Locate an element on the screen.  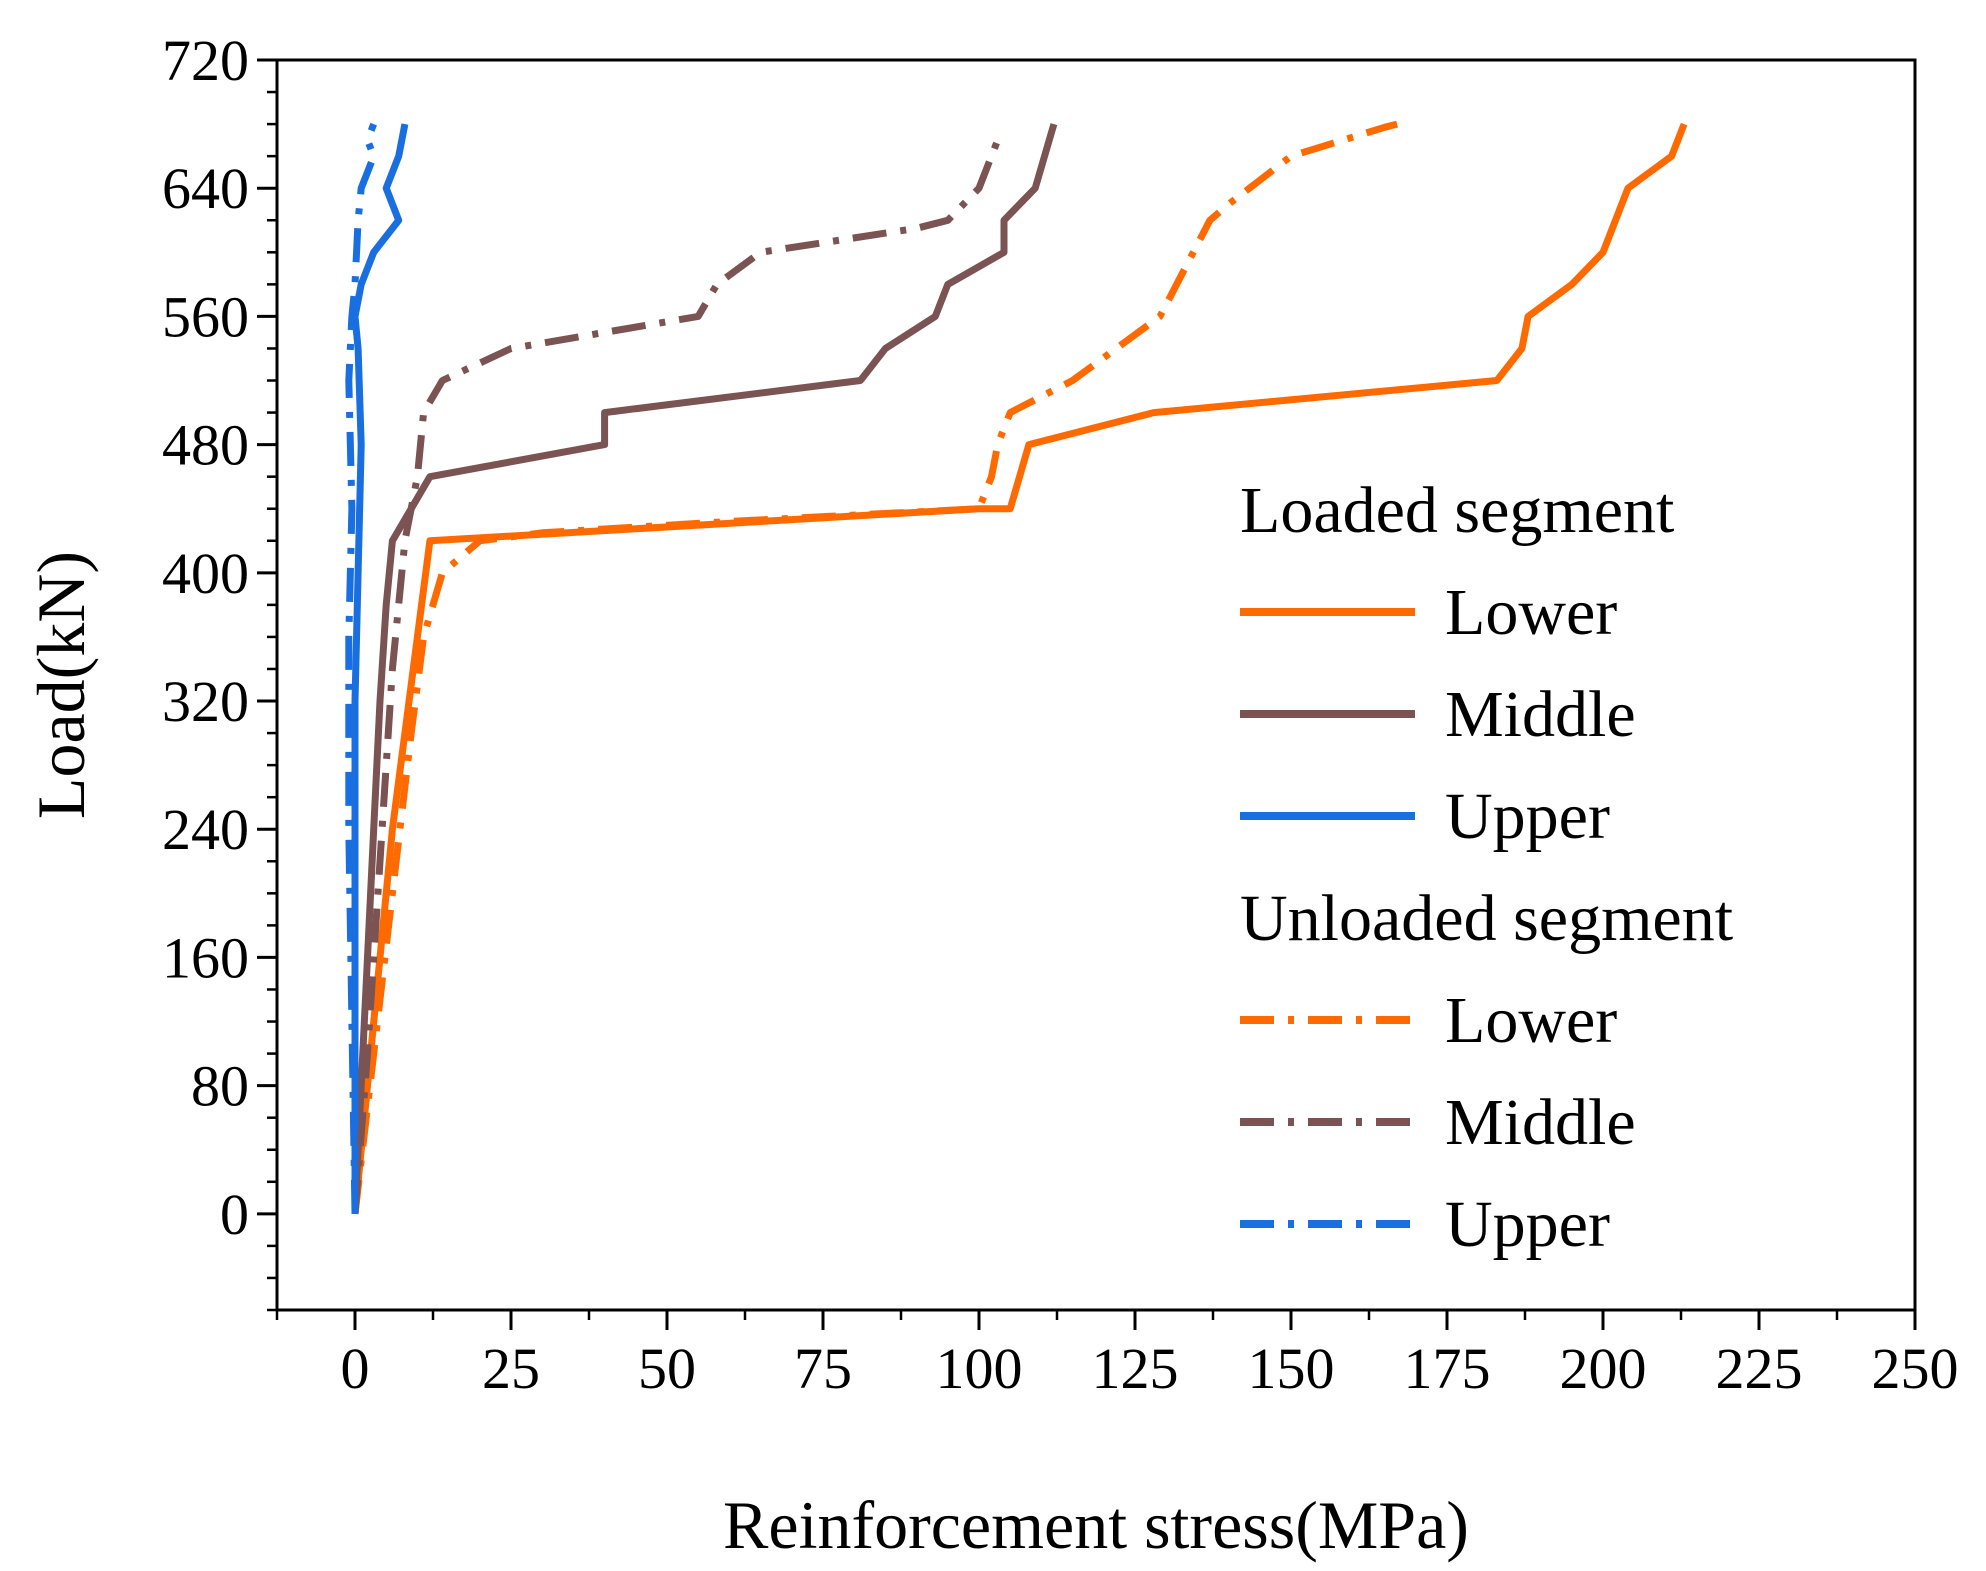
x-tick-label: 50 is located at coordinates (667, 1368).